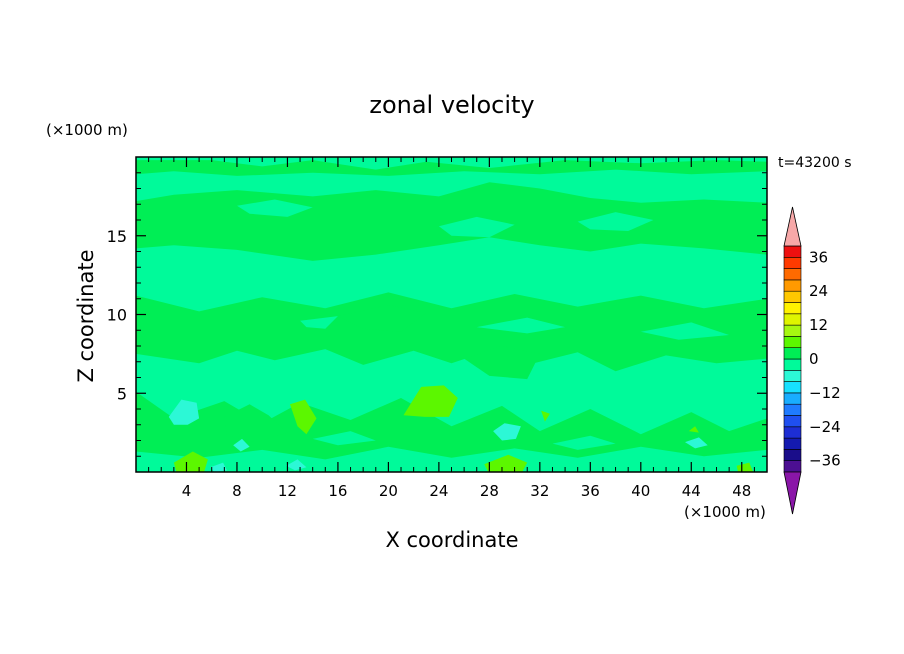 Image resolution: width=904 pixels, height=654 pixels. I want to click on colorbar-tick-label: 24, so click(818, 291).